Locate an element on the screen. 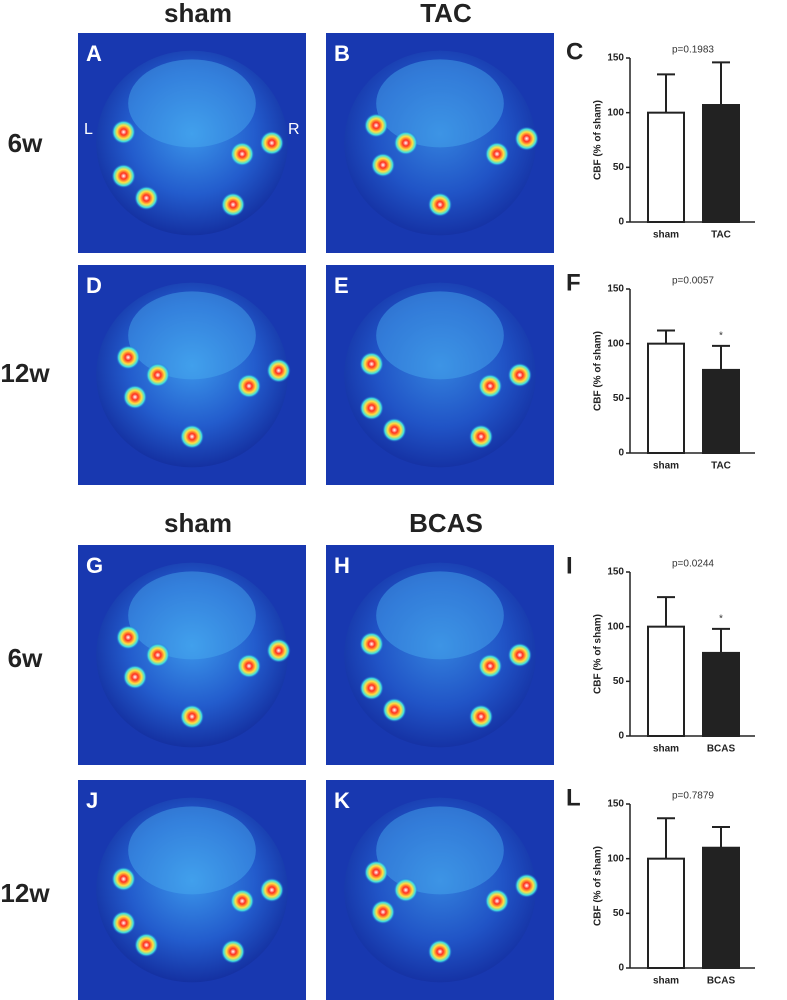  panel-letter: A is located at coordinates (94, 53).